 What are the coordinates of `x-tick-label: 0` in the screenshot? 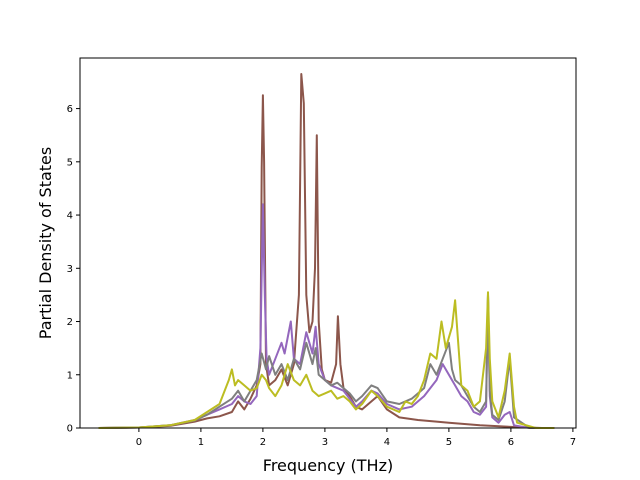 It's located at (139, 442).